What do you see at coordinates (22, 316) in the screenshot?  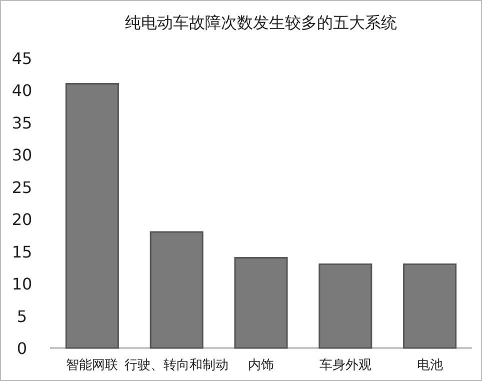 I see `y-tick-label: 5` at bounding box center [22, 316].